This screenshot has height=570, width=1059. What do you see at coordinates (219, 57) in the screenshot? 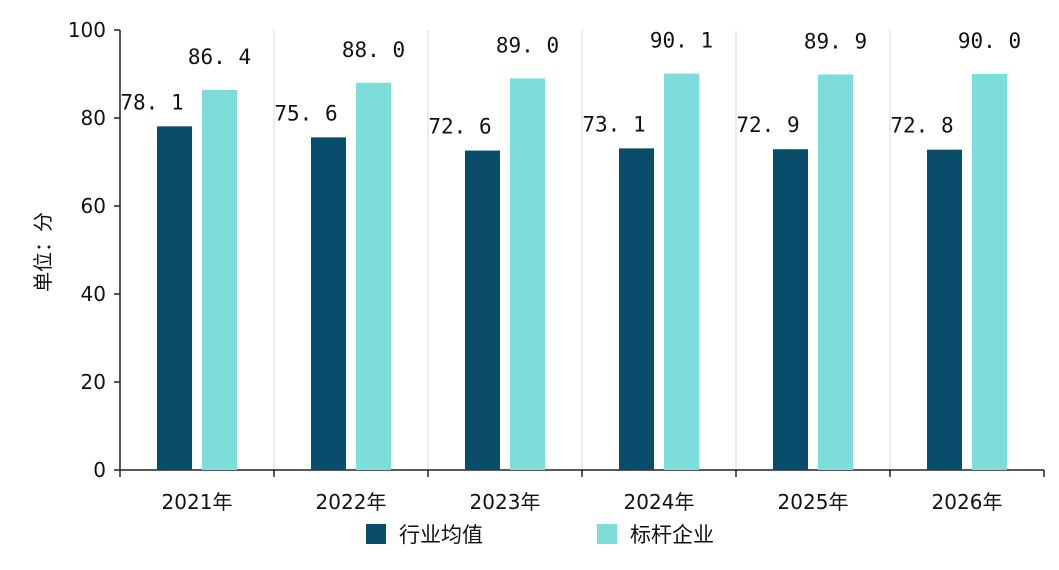
I see `data-label: 86. 4` at bounding box center [219, 57].